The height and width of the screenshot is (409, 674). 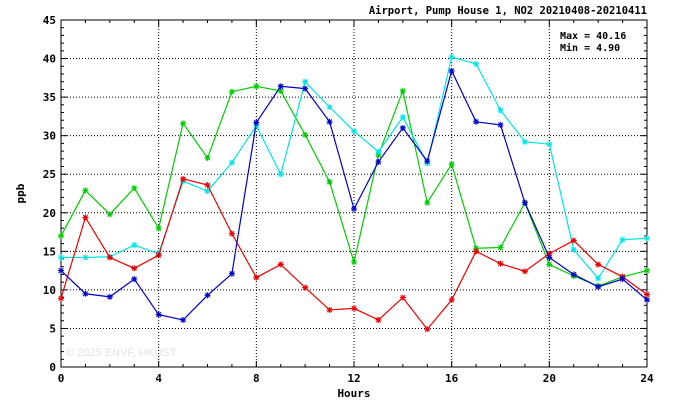 I want to click on x-tick-label: 0, so click(x=61, y=378).